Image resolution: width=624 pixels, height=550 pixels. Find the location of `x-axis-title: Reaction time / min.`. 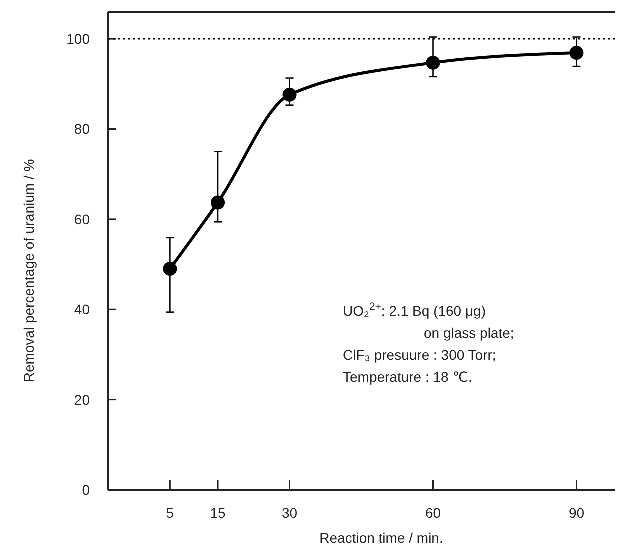

x-axis-title: Reaction time / min. is located at coordinates (382, 538).